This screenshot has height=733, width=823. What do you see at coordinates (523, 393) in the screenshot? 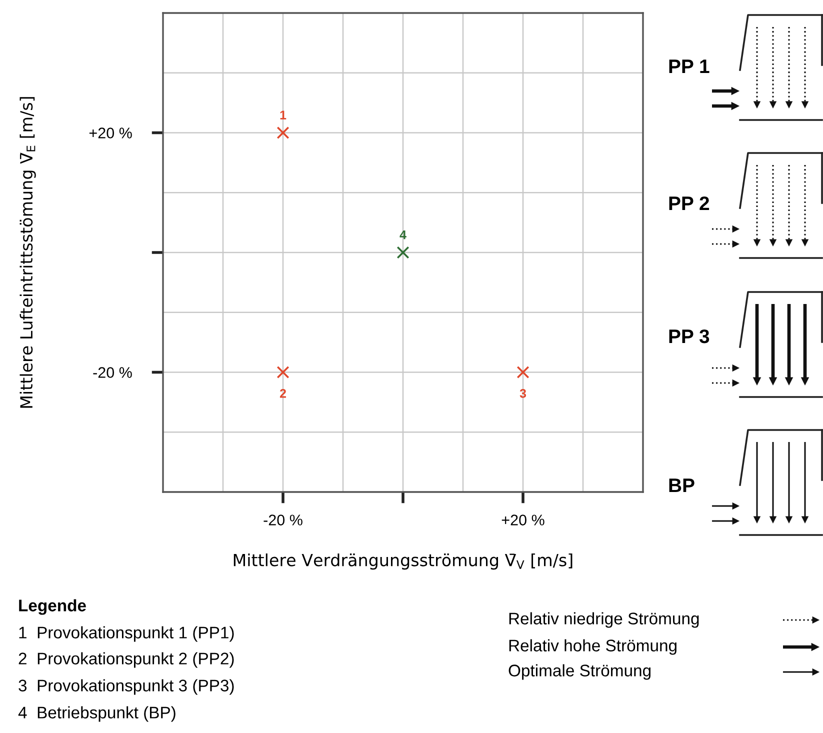
I see `annotation: 3` at bounding box center [523, 393].